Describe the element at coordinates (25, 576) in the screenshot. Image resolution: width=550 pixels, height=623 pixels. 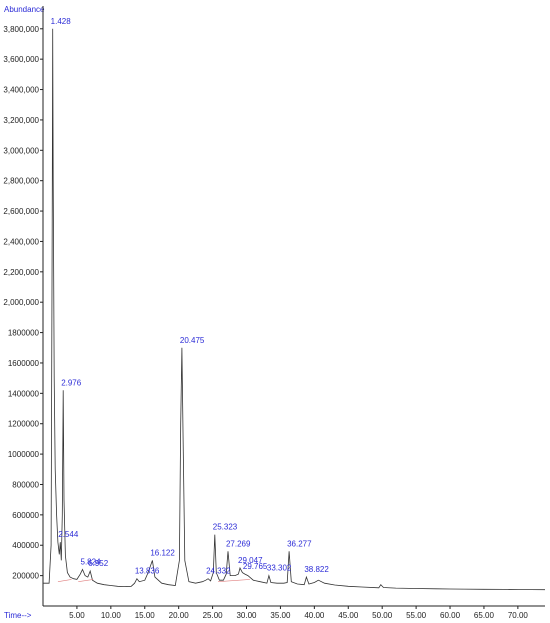
I see `y-tick-label: 200000` at that location.